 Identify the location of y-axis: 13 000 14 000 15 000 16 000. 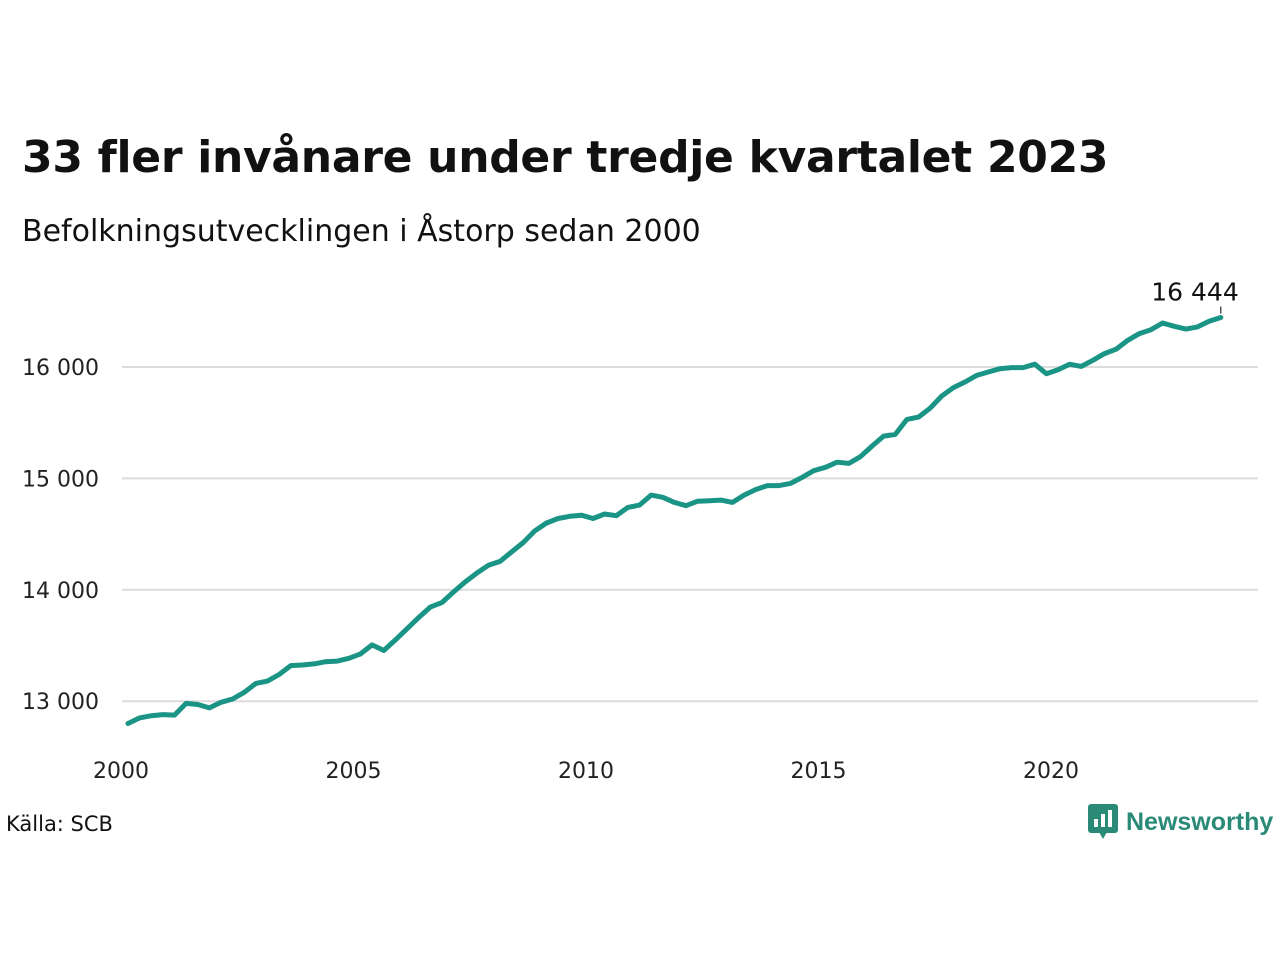
(60, 535).